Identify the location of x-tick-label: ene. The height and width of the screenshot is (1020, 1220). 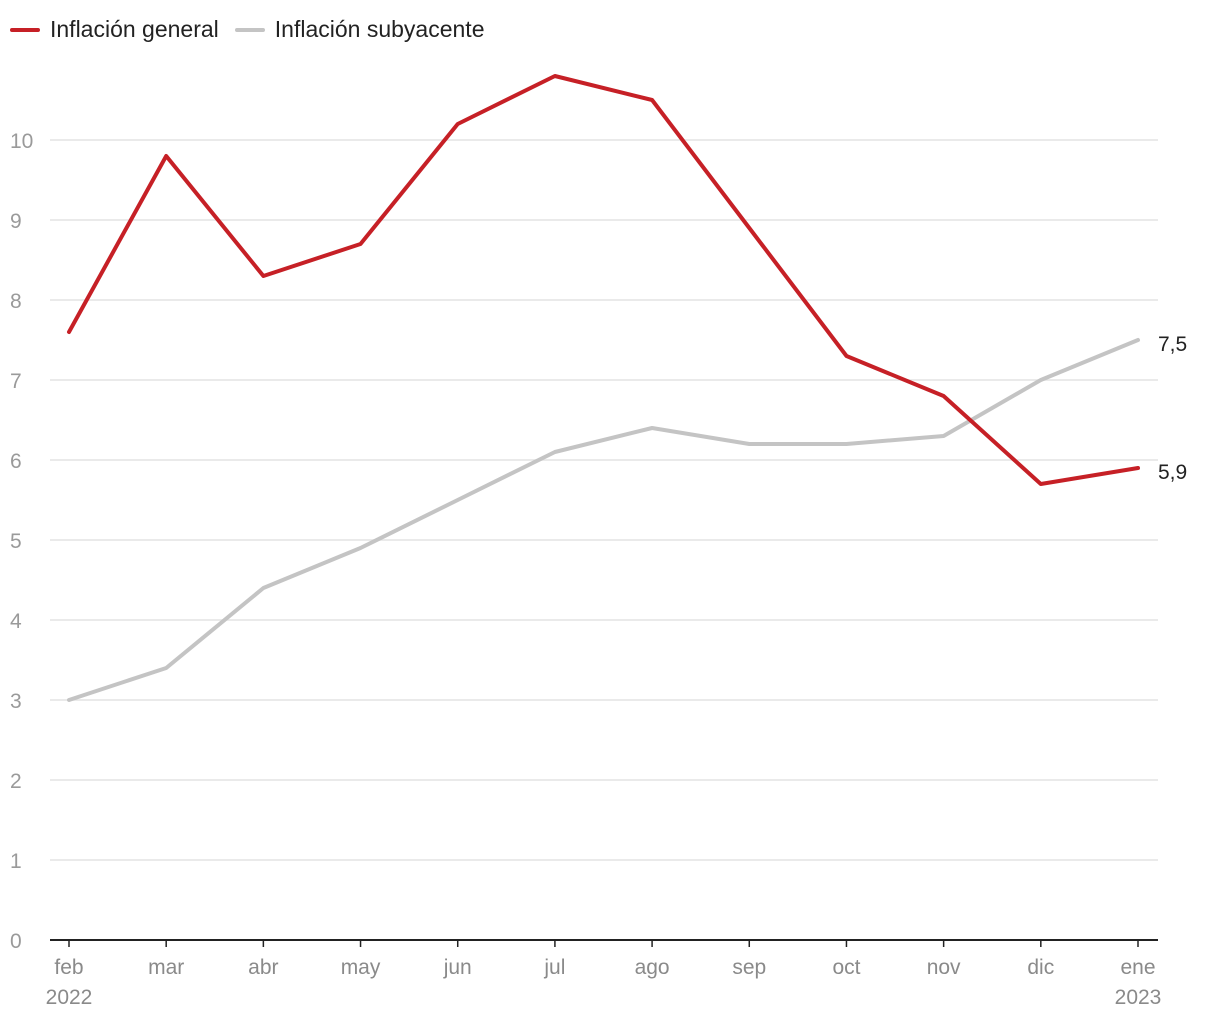
(1137, 967).